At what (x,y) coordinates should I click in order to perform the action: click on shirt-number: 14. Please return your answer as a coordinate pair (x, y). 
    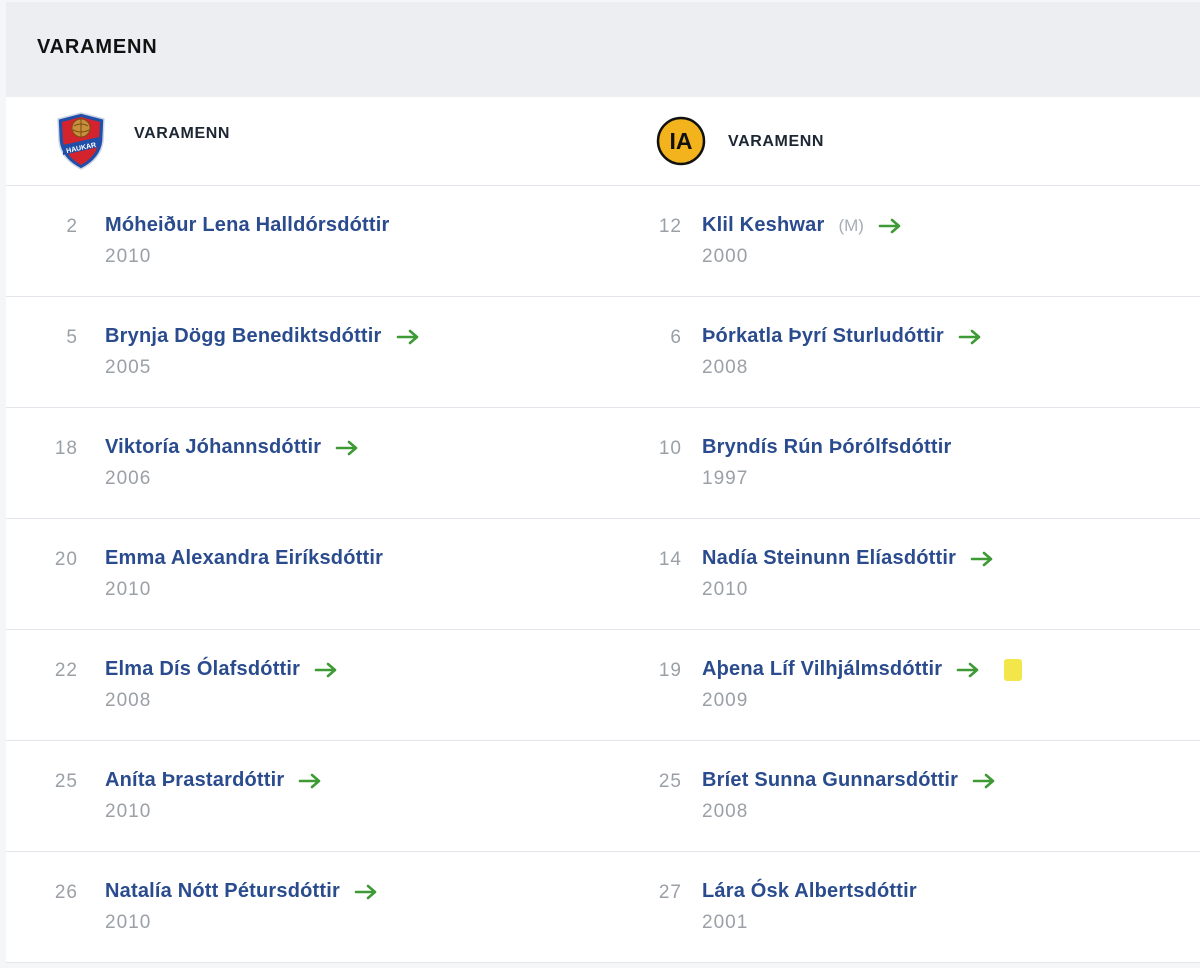
    Looking at the image, I should click on (670, 559).